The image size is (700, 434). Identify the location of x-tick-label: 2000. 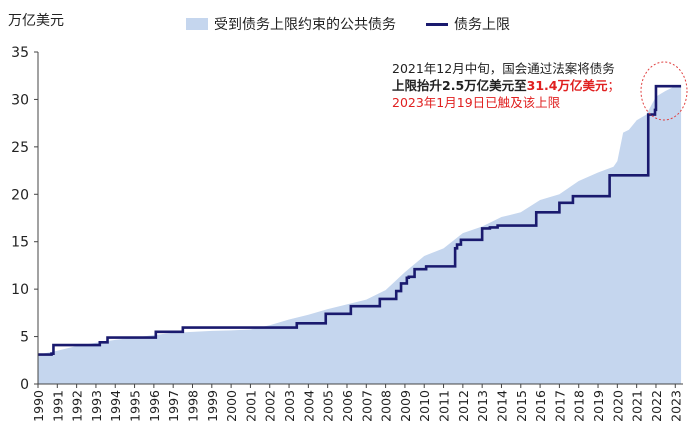
(231, 406).